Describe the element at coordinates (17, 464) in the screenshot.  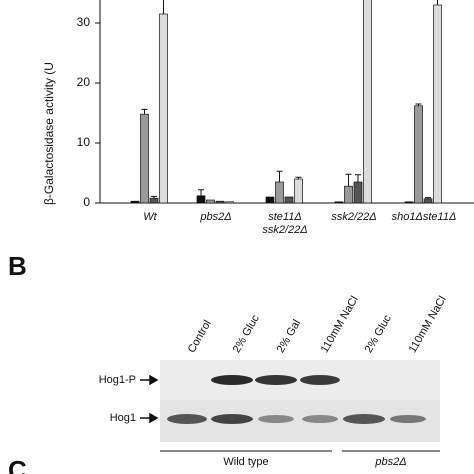
I see `panel-letter: C` at that location.